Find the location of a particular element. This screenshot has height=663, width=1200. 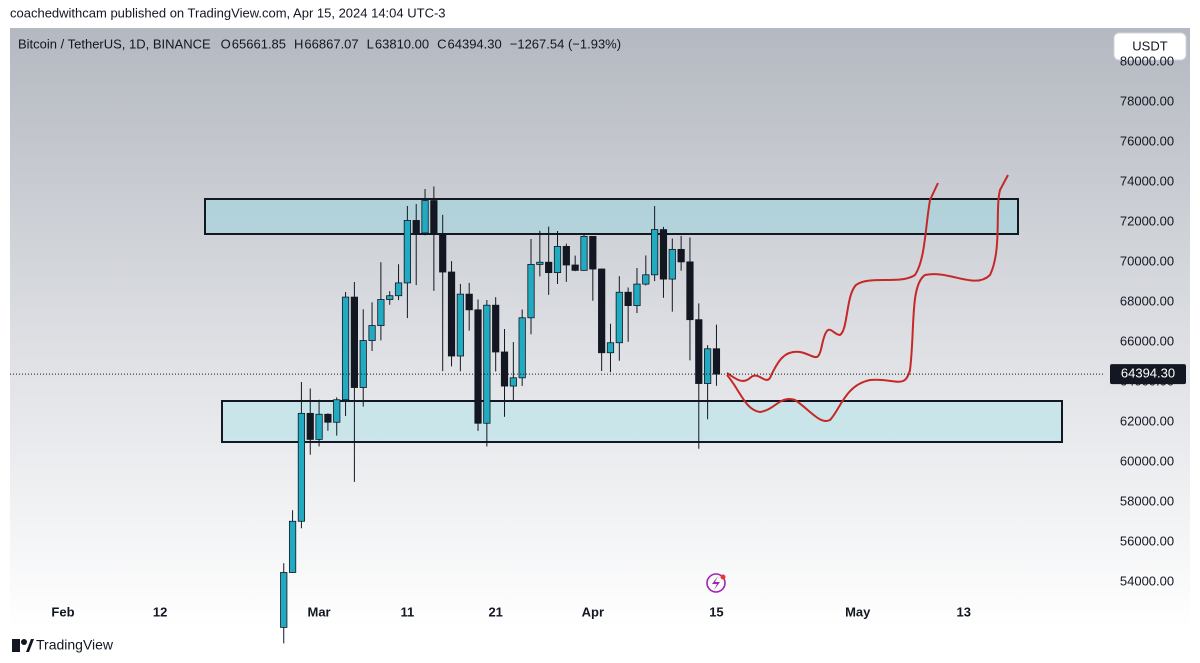

ohlc-value: 63810.00 is located at coordinates (402, 43).